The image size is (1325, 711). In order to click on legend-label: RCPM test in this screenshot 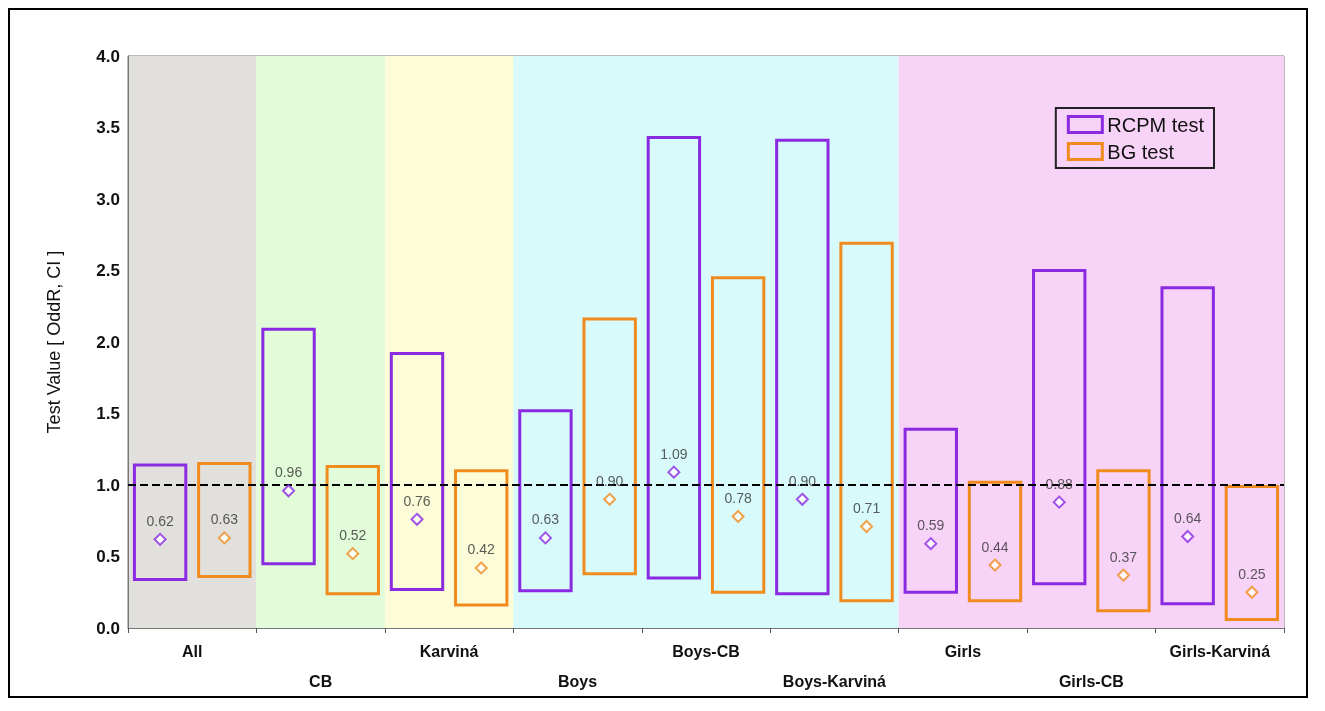, I will do `click(1156, 124)`.